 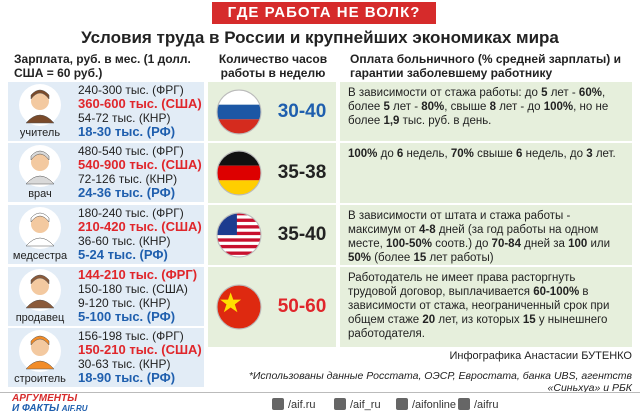 What do you see at coordinates (124, 241) in the screenshot?
I see `salary: 36-60 тыс. (КНР)` at bounding box center [124, 241].